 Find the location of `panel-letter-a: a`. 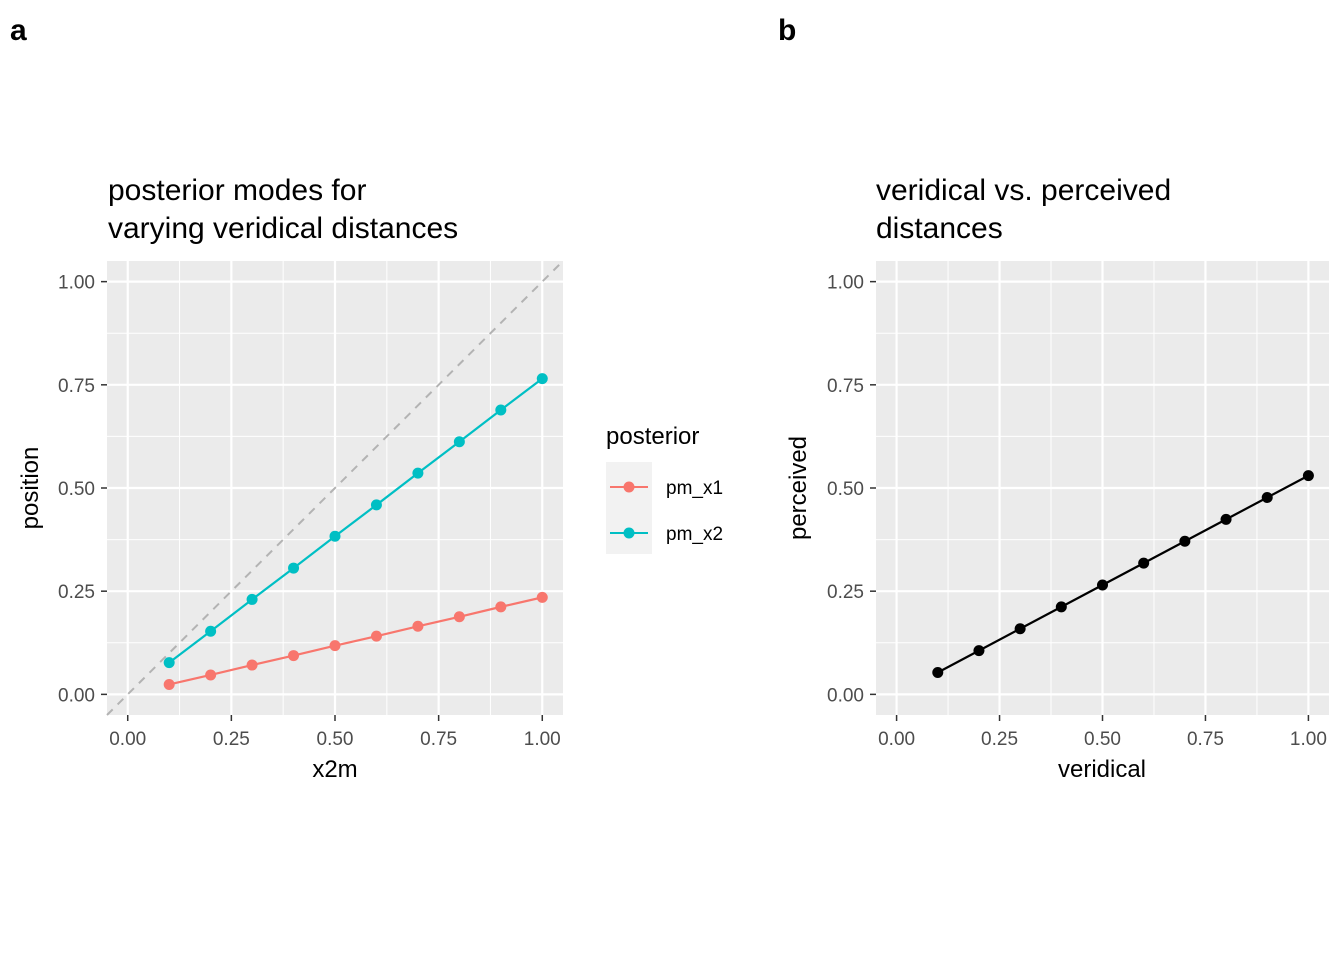

panel-letter-a: a is located at coordinates (18, 30).